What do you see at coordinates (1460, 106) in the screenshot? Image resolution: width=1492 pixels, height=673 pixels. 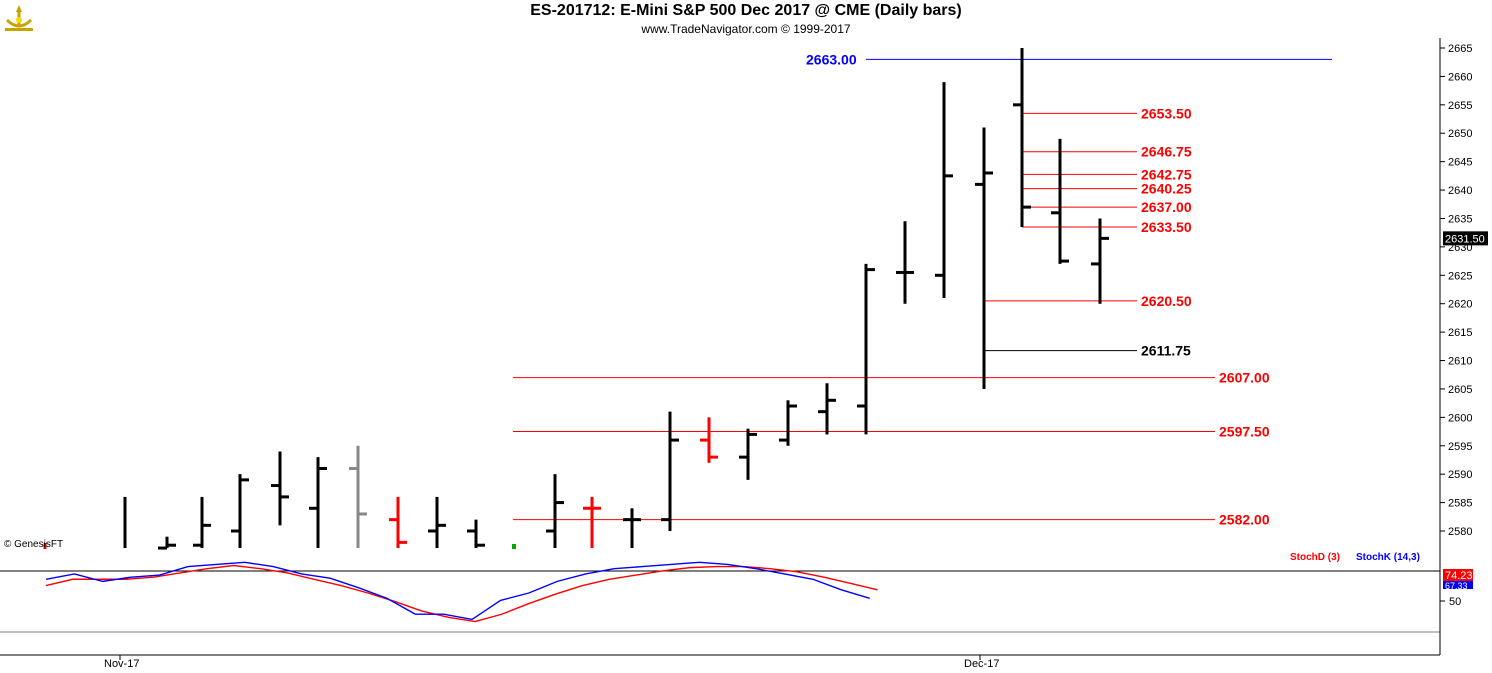 I see `price-tick-label: 2655` at bounding box center [1460, 106].